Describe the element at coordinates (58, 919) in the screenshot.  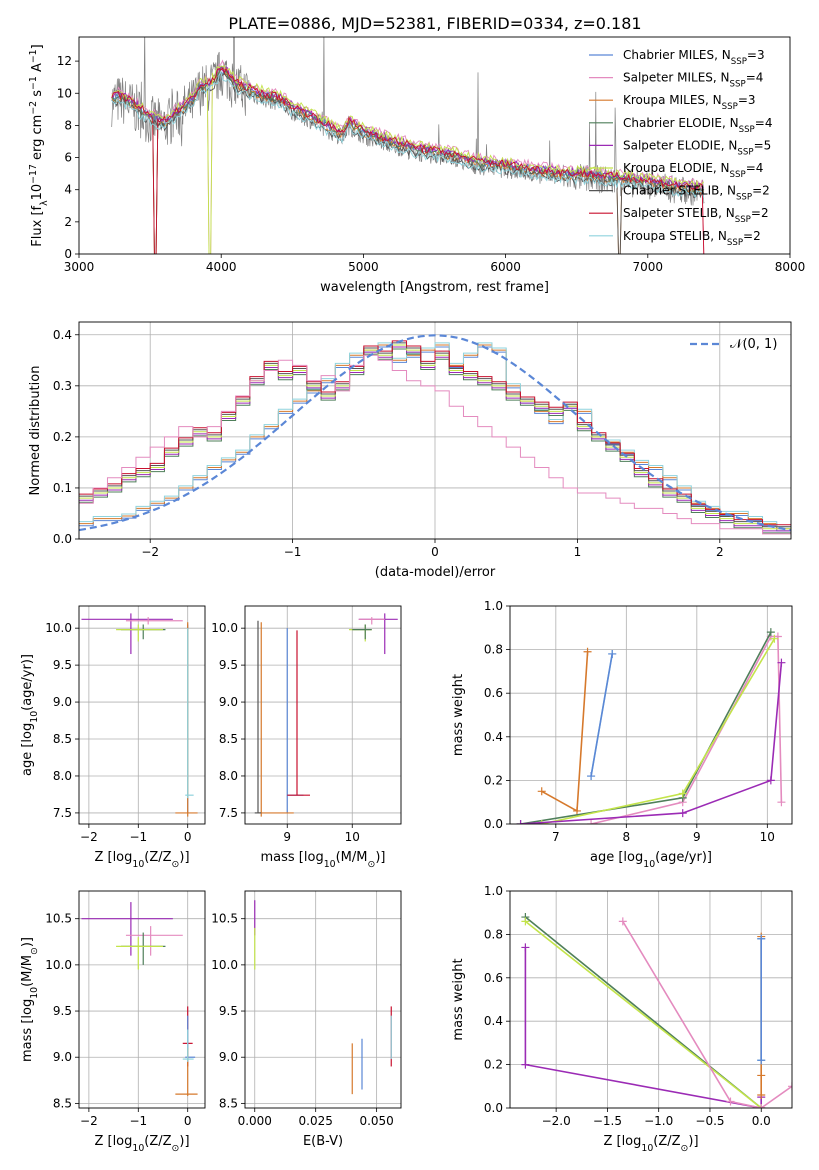
I see `y-tick-label: 10.5` at that location.